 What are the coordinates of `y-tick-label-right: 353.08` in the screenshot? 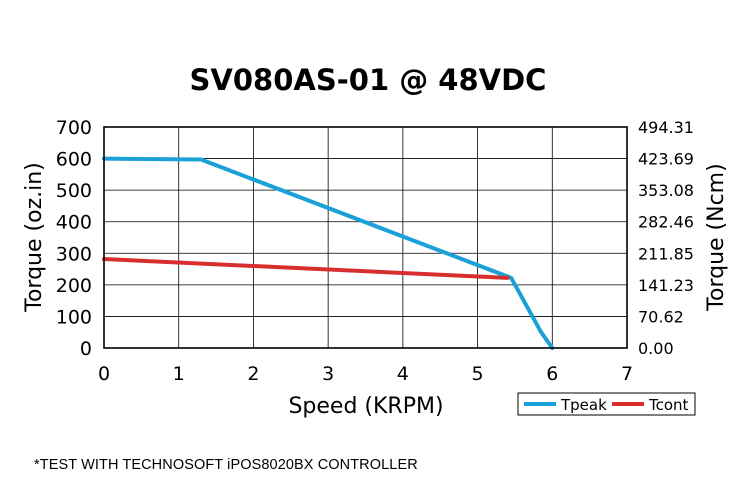 It's located at (666, 190).